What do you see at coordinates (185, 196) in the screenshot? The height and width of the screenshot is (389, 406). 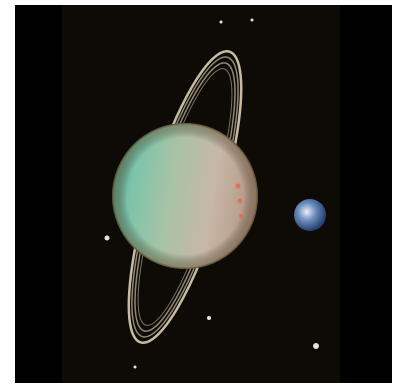 I see `planet-limb` at bounding box center [185, 196].